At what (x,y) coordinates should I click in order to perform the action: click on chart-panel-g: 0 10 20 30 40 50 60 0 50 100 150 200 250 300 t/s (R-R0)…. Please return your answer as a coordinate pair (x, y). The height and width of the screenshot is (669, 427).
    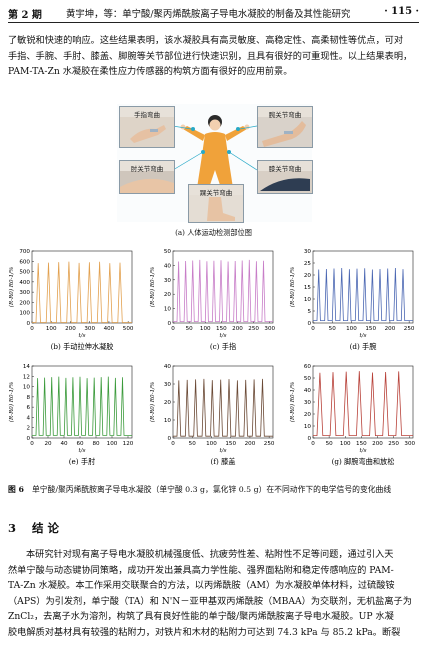
    Looking at the image, I should click on (354, 418).